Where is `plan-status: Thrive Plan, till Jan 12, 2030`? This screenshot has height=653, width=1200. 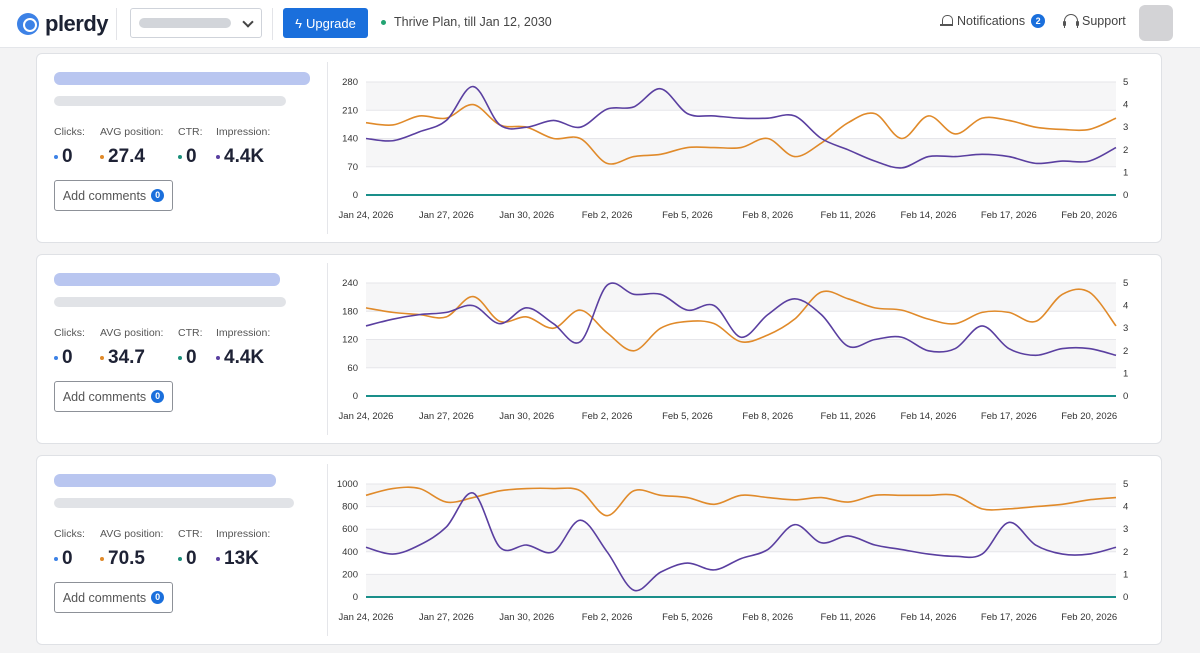 plan-status: Thrive Plan, till Jan 12, 2030 is located at coordinates (466, 22).